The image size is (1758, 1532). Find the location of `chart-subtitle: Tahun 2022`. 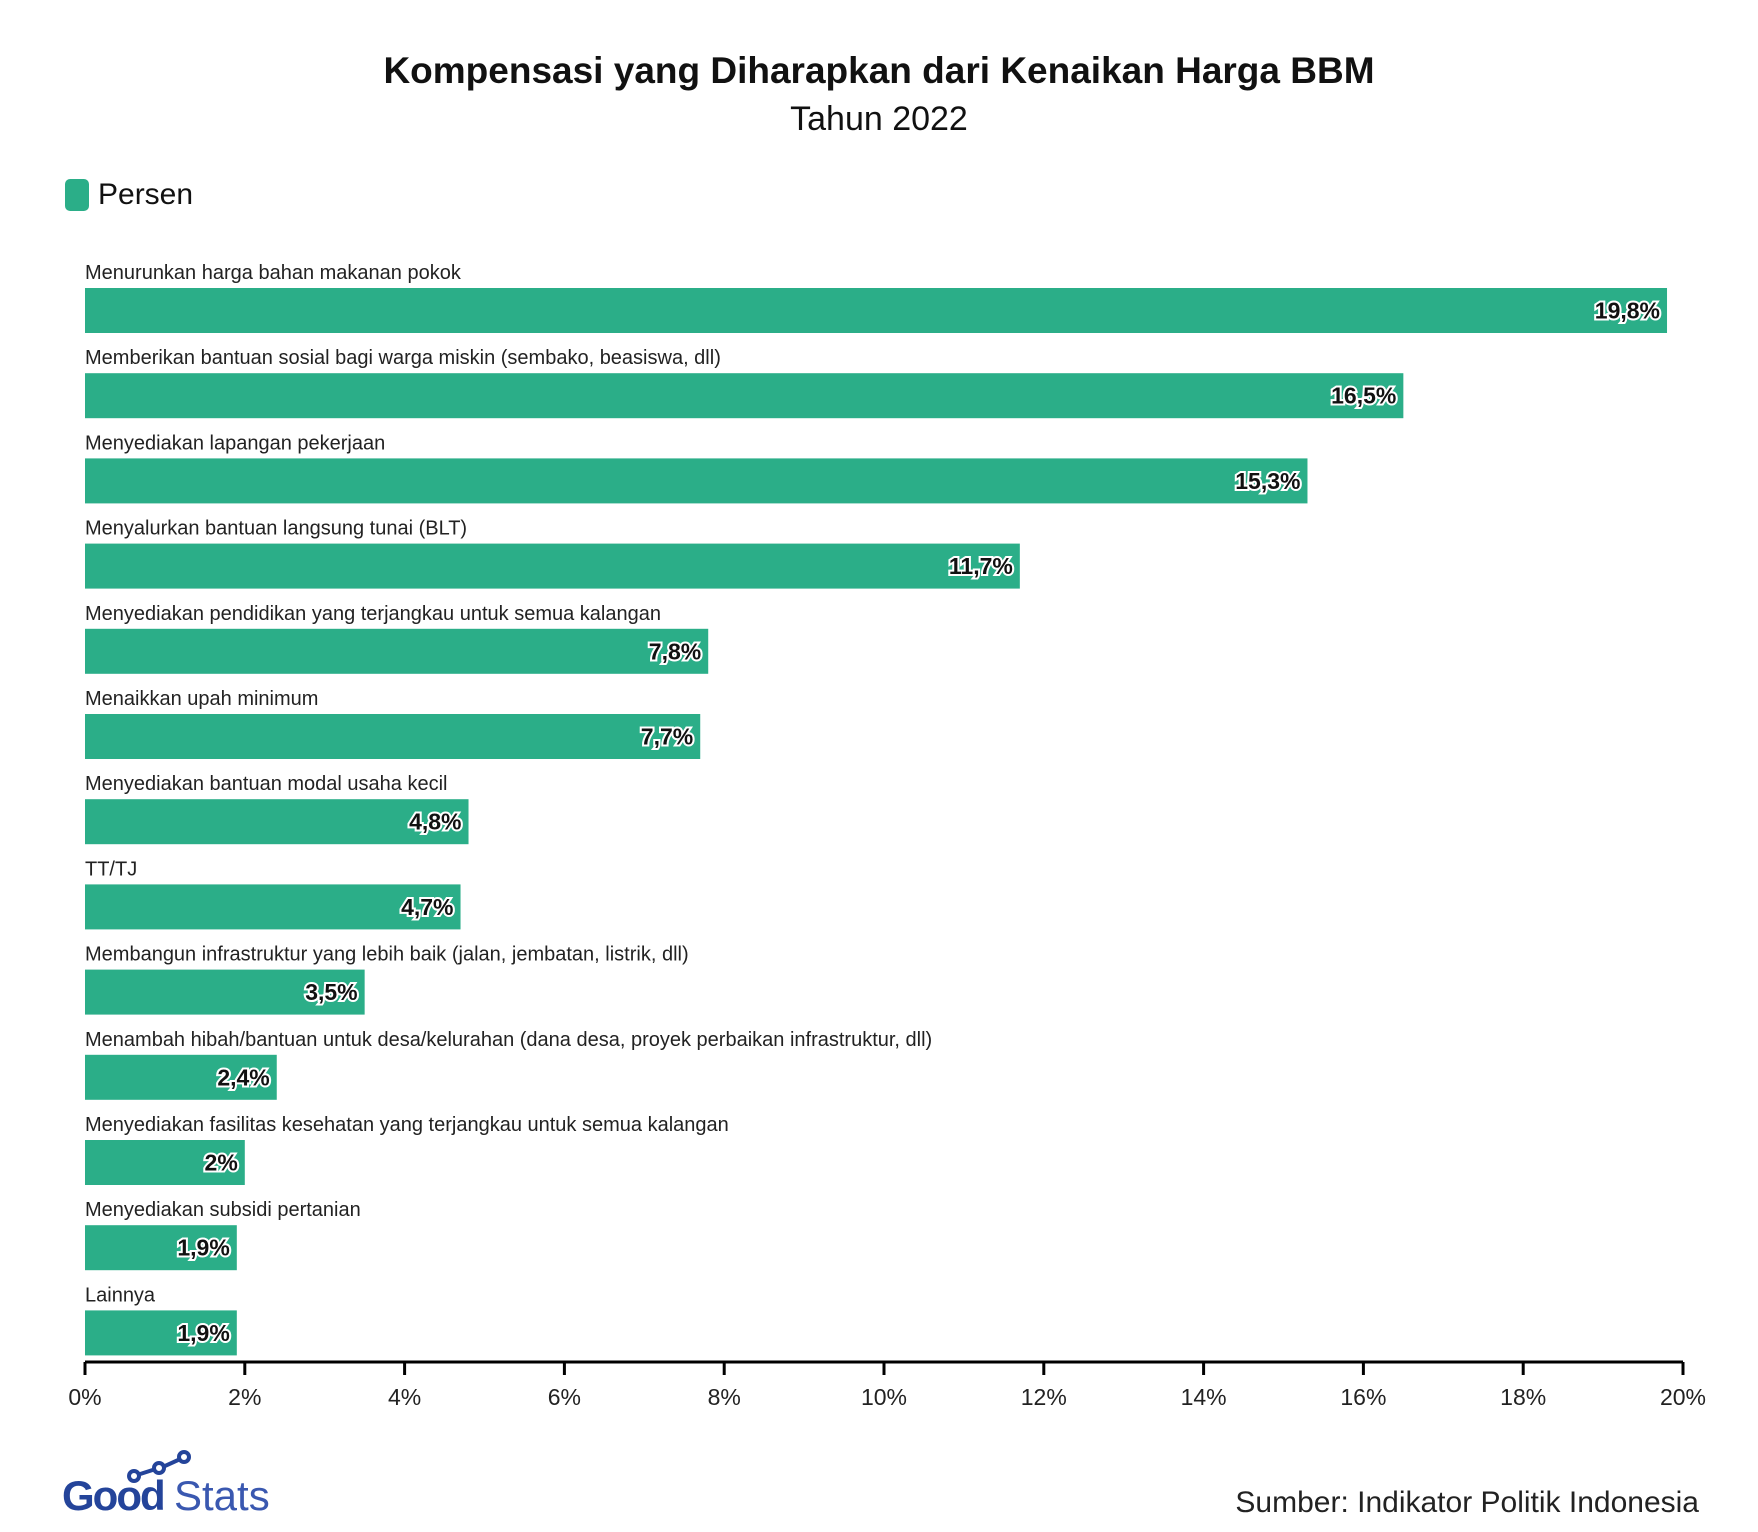

chart-subtitle: Tahun 2022 is located at coordinates (879, 119).